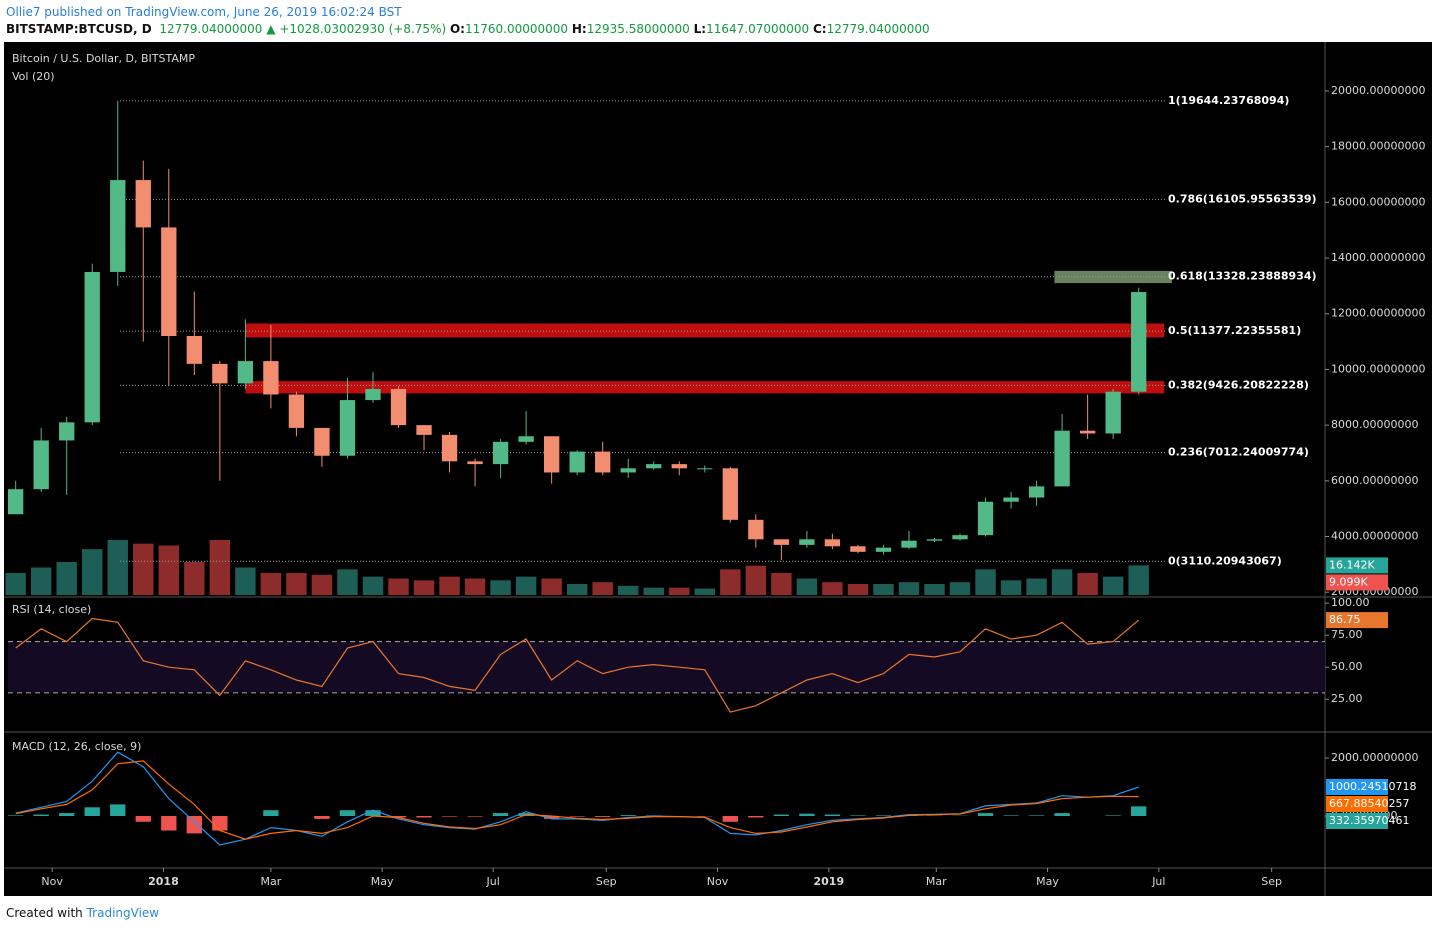  I want to click on zone, so click(705, 387).